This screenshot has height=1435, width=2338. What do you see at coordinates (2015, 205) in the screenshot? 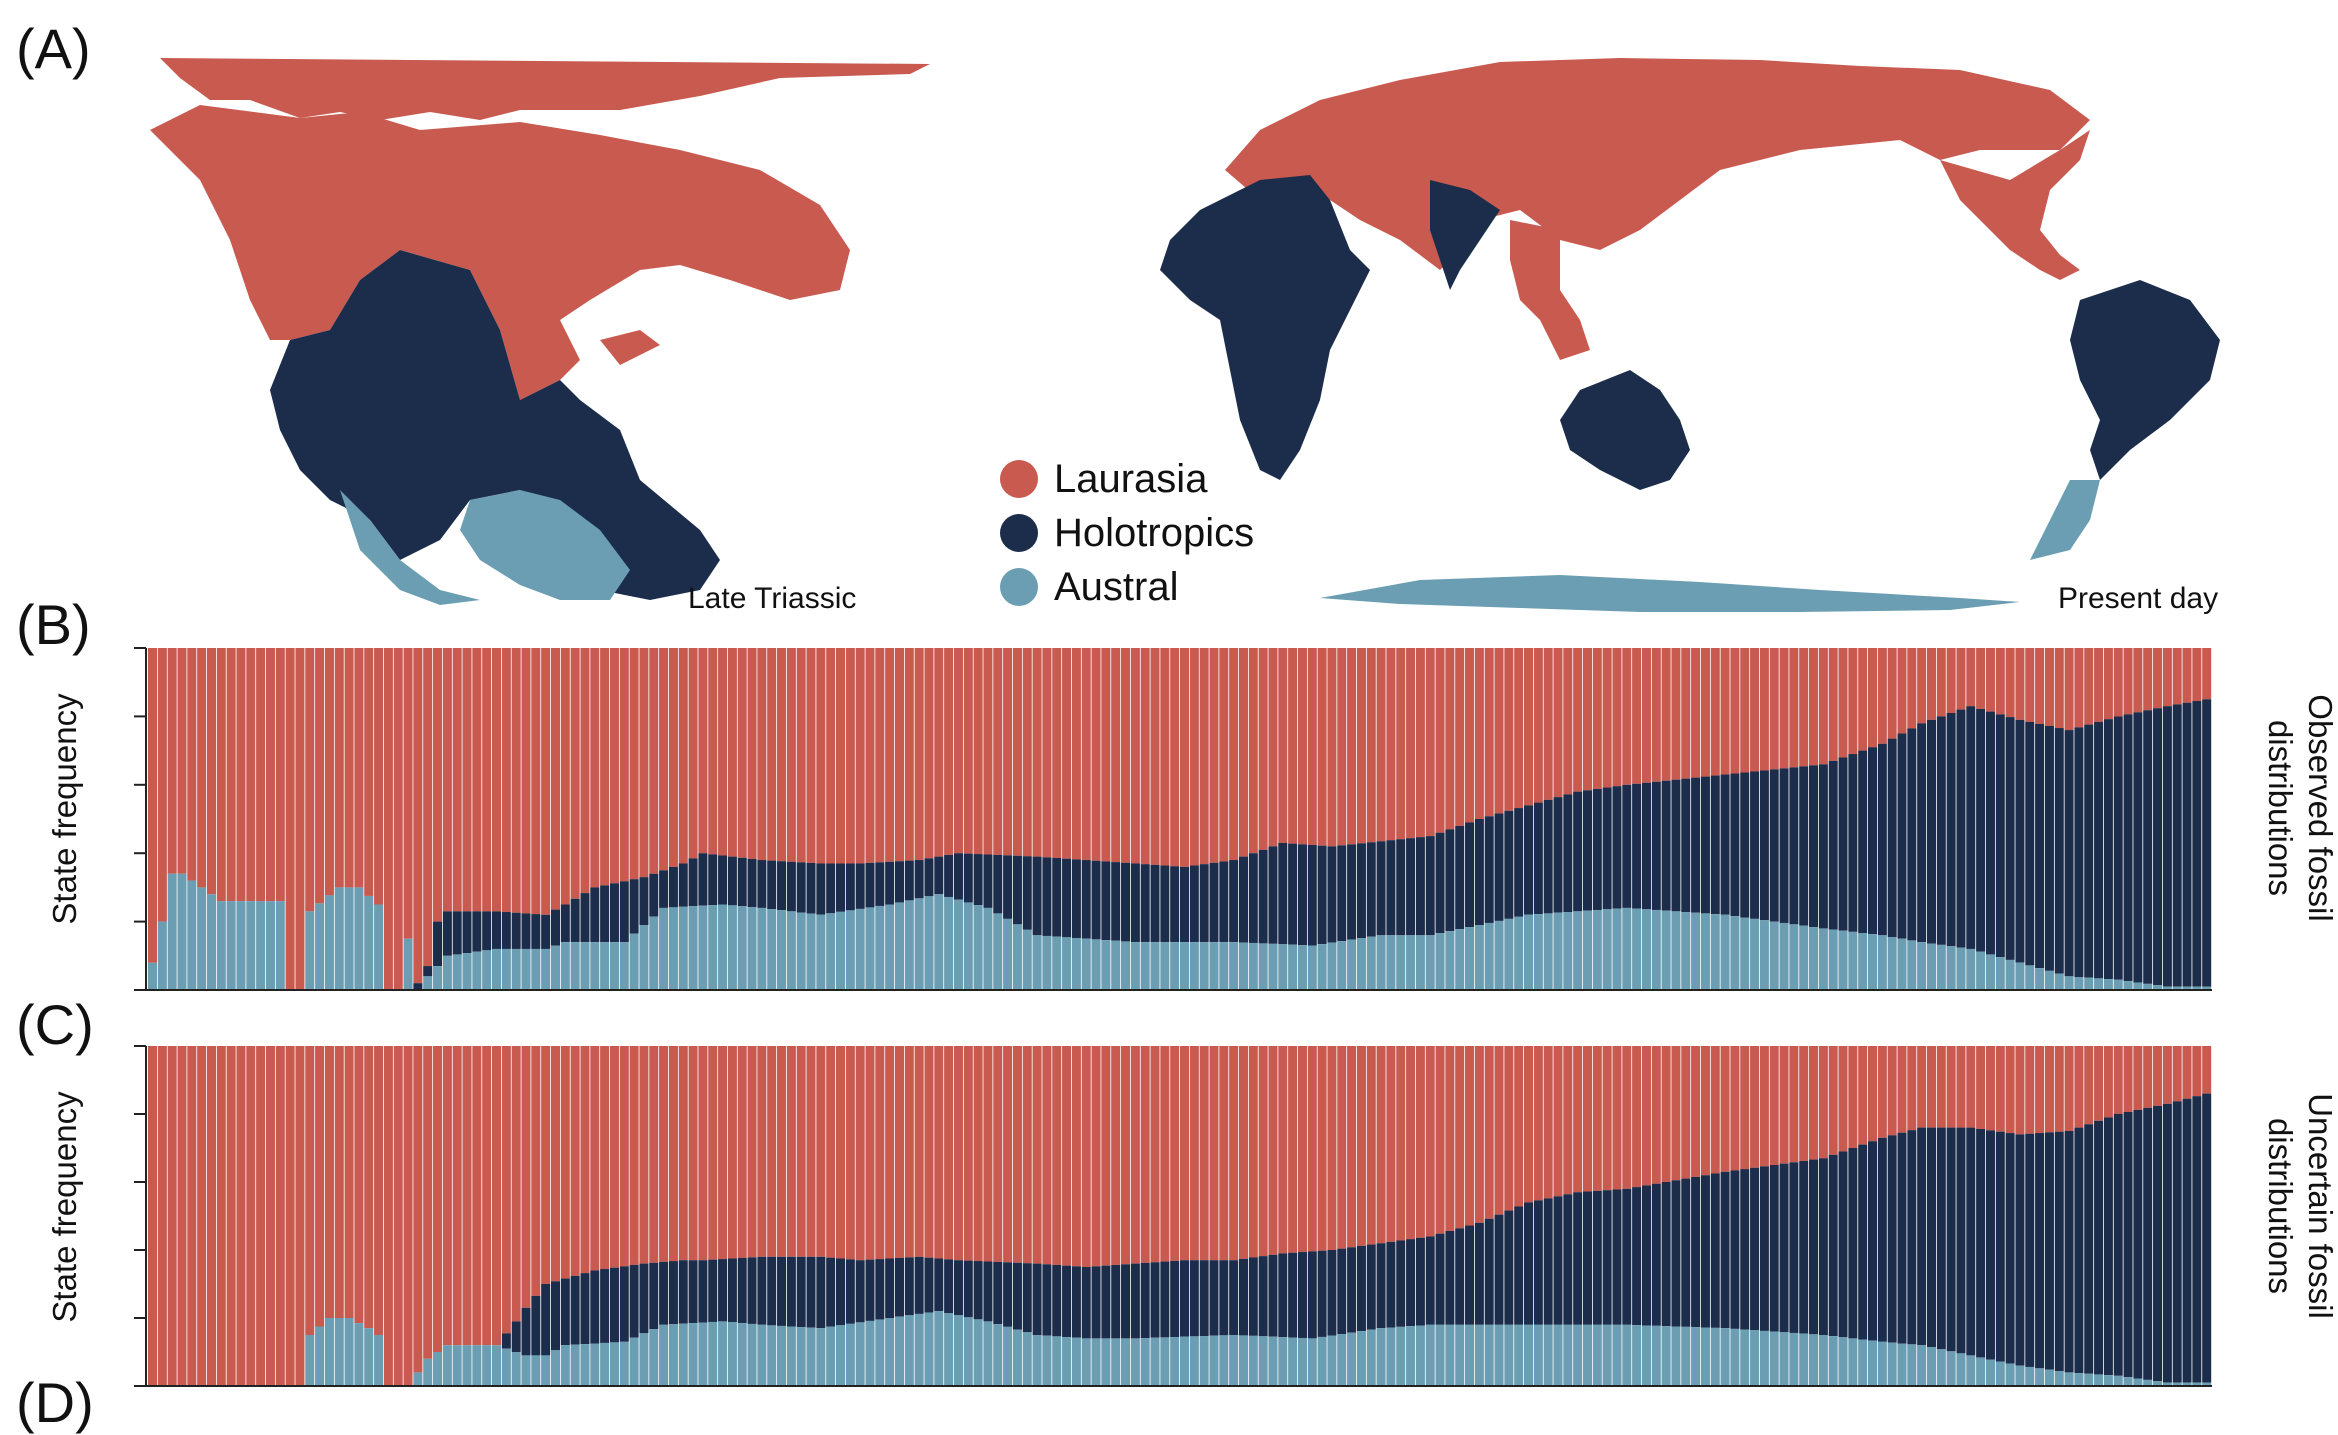
I see `laurasia-present-region` at bounding box center [2015, 205].